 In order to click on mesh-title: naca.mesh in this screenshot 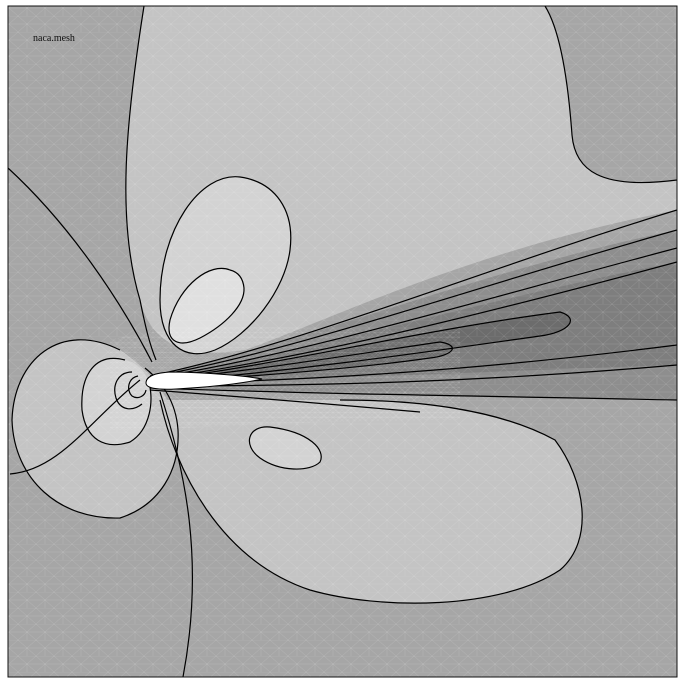, I will do `click(54, 38)`.